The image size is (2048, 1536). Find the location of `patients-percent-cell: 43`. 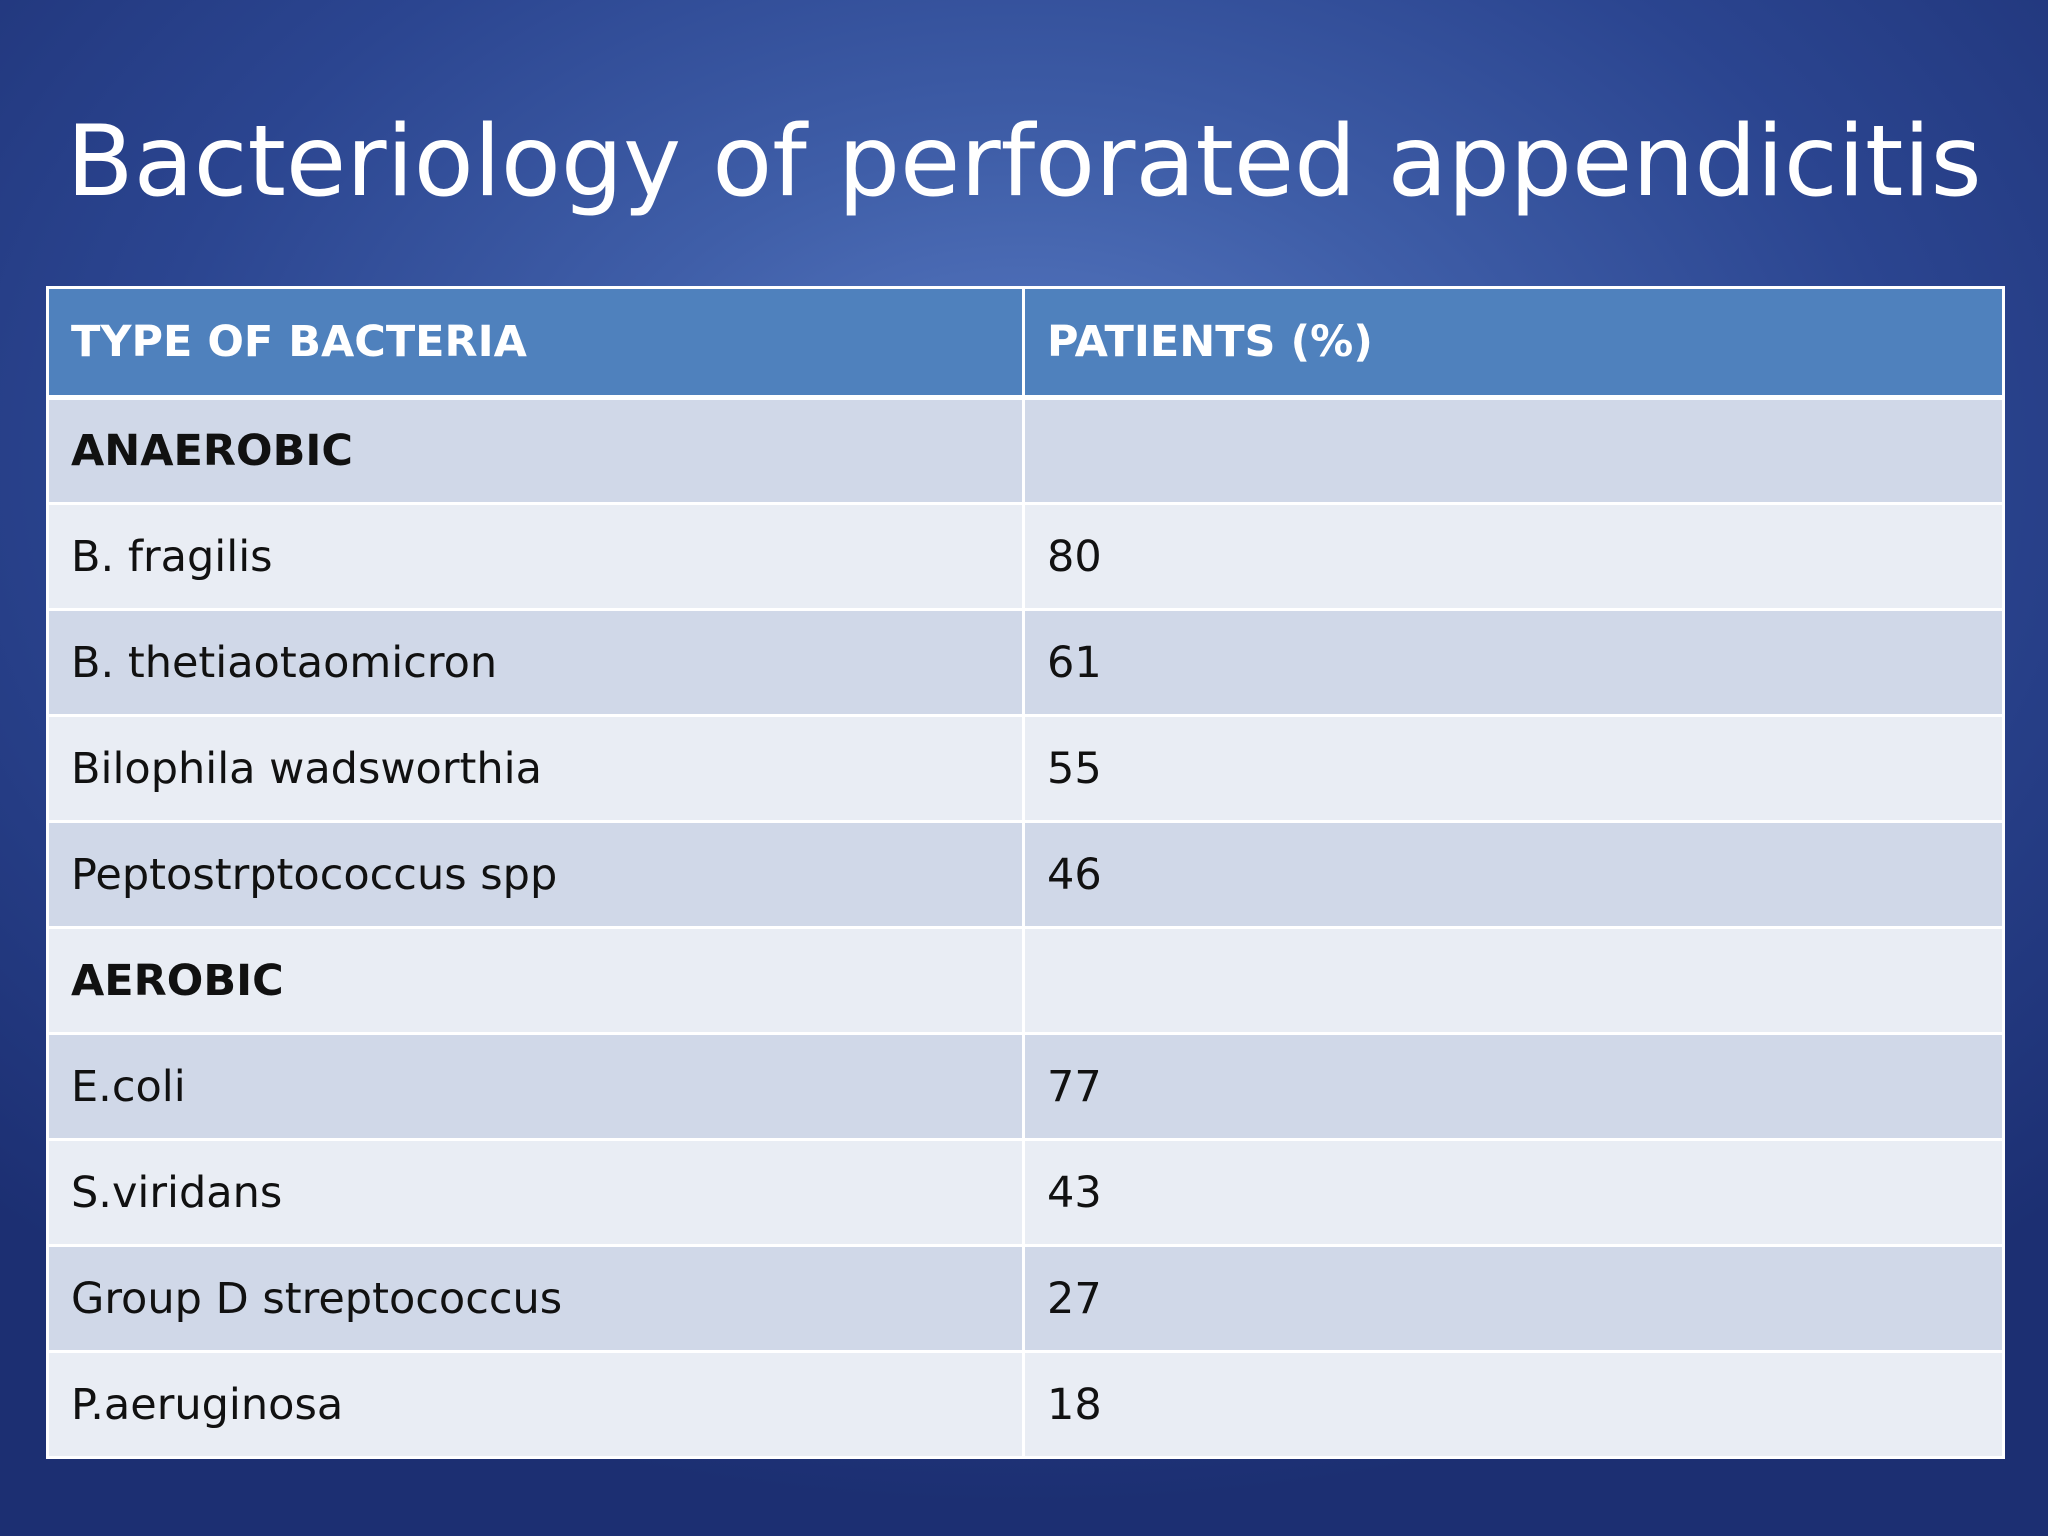

patients-percent-cell: 43 is located at coordinates (1513, 1192).